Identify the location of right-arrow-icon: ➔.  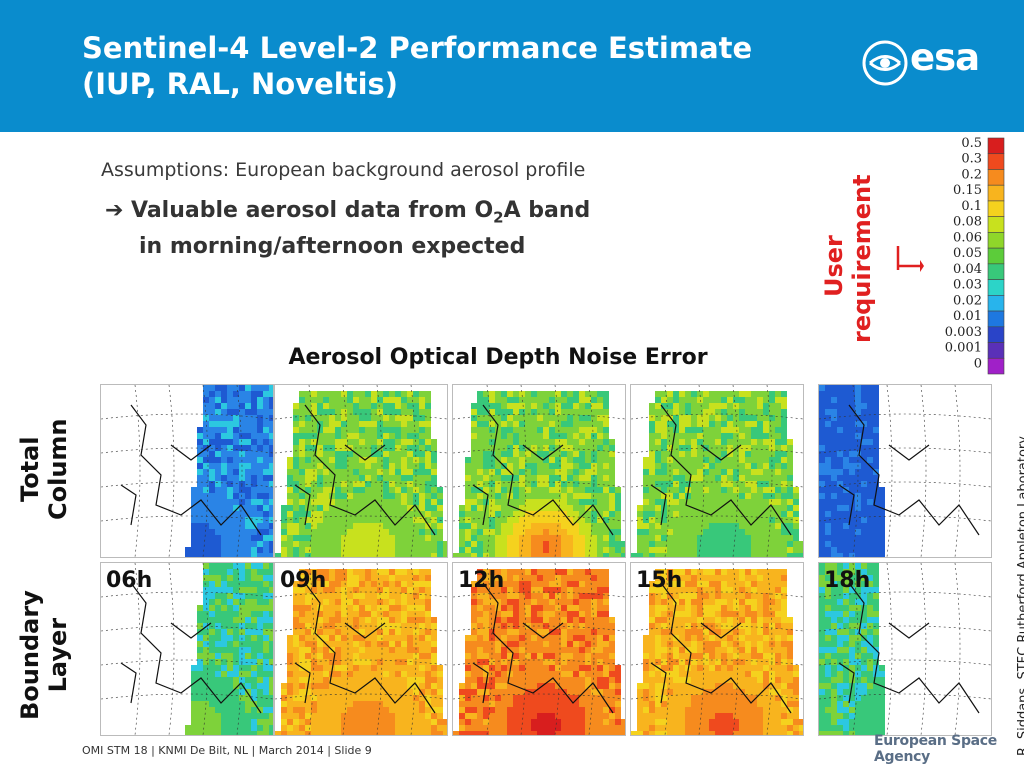
(114, 210).